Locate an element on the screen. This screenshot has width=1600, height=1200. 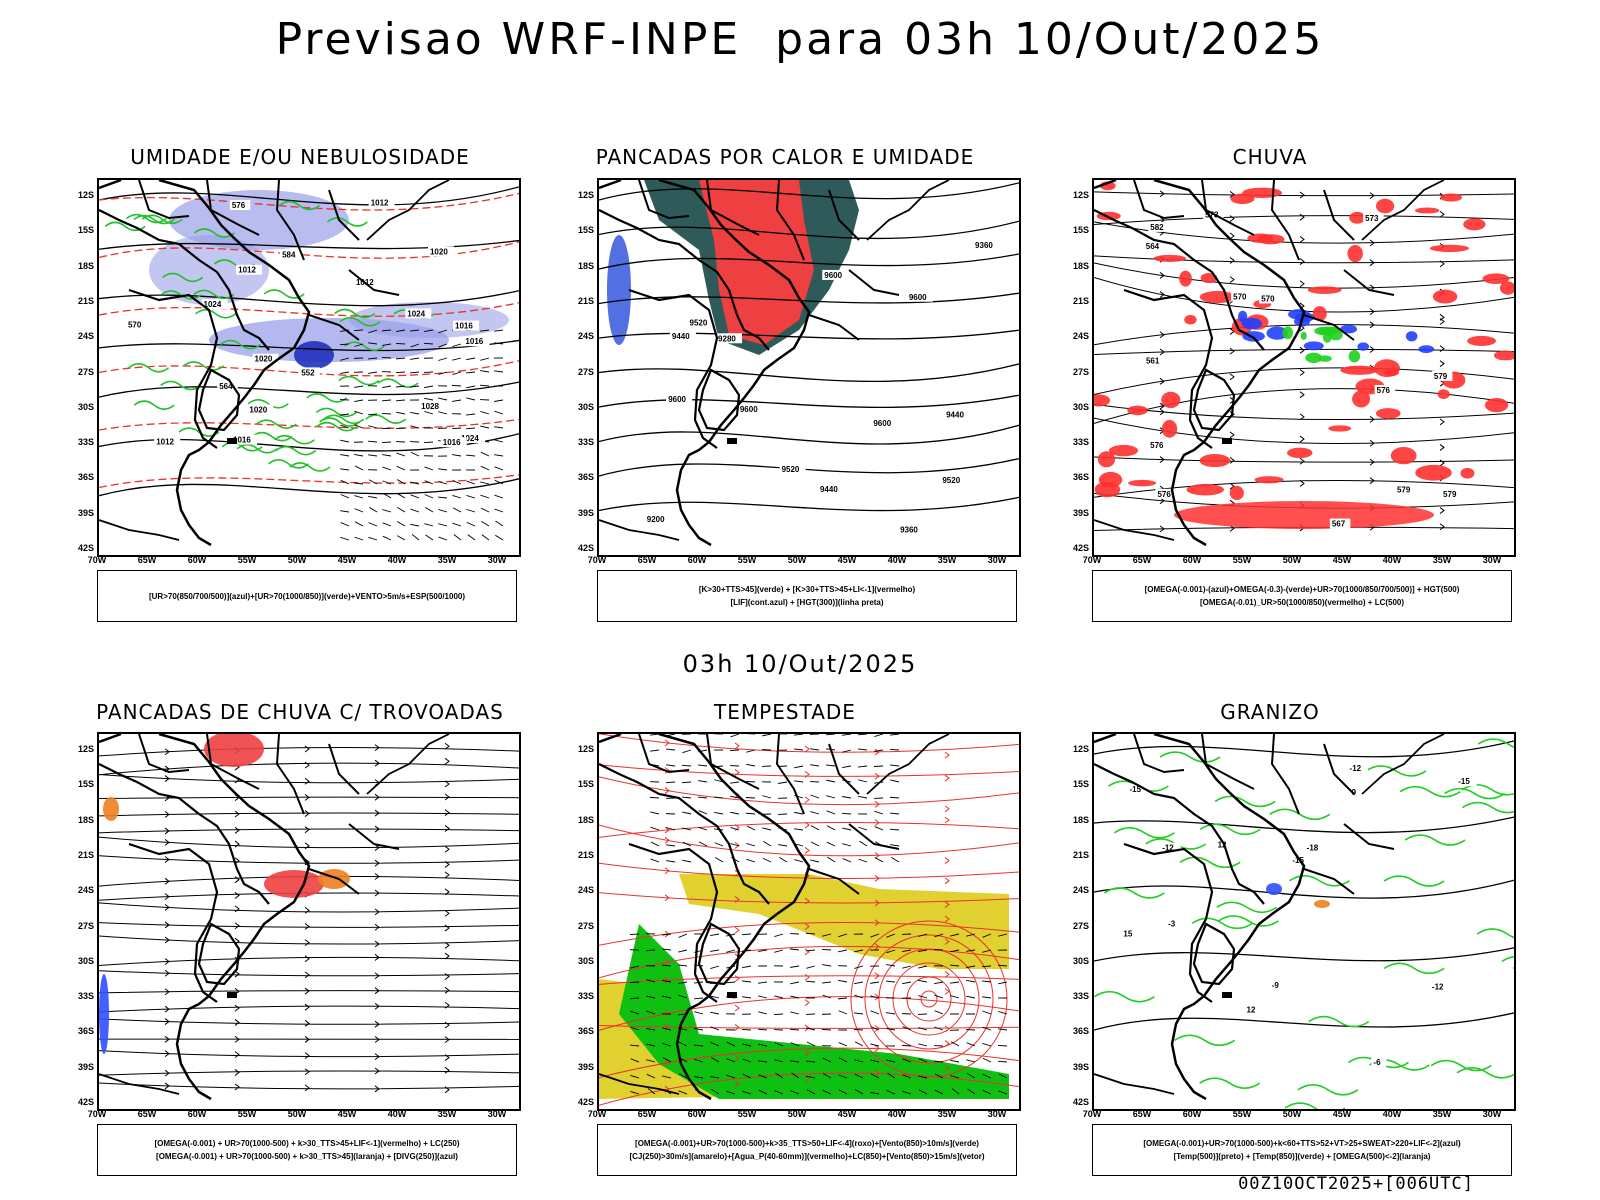
contour-label: -15 is located at coordinates (1464, 781).